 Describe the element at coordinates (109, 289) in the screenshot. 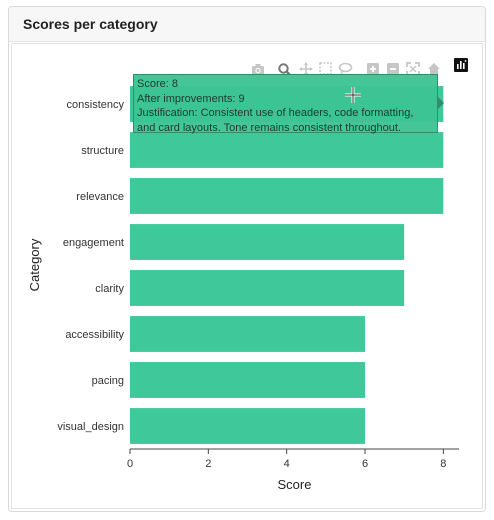

I see `y-tick-label: clarity` at that location.